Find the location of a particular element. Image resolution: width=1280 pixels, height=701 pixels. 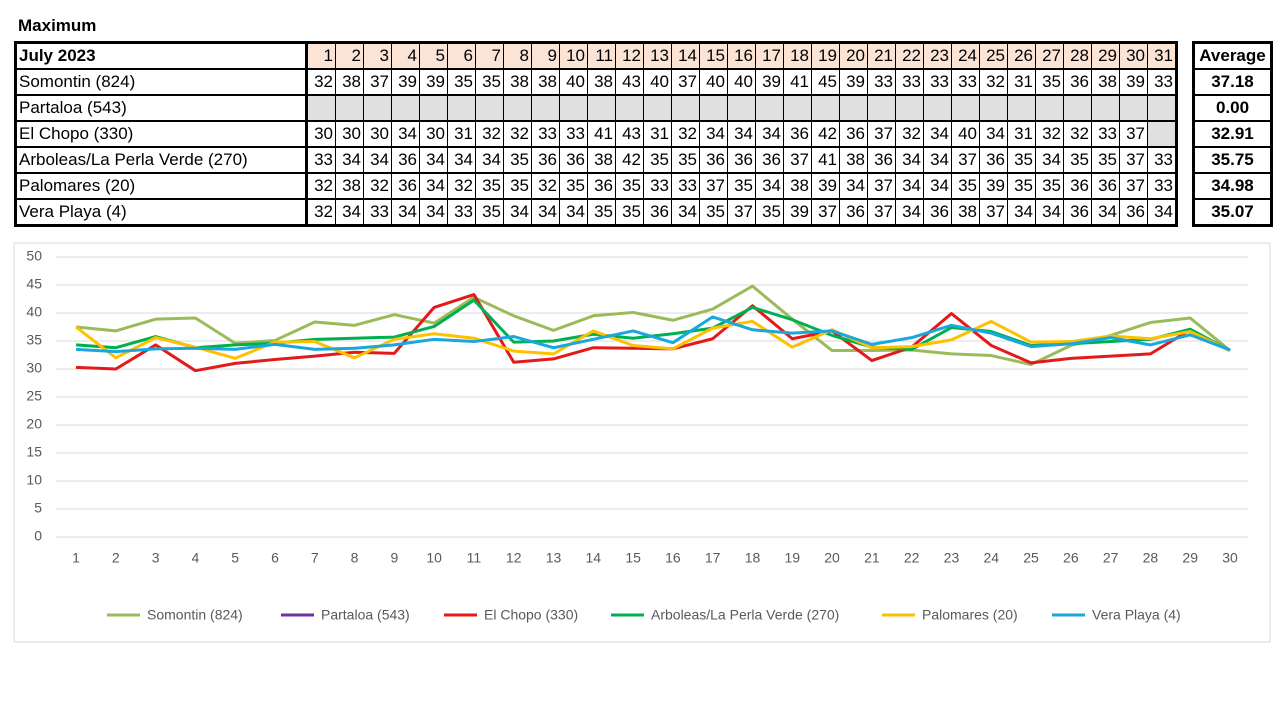

average-table: Average 37.18 0.00 32.91 35.75 34.98 35.07 is located at coordinates (1232, 134).